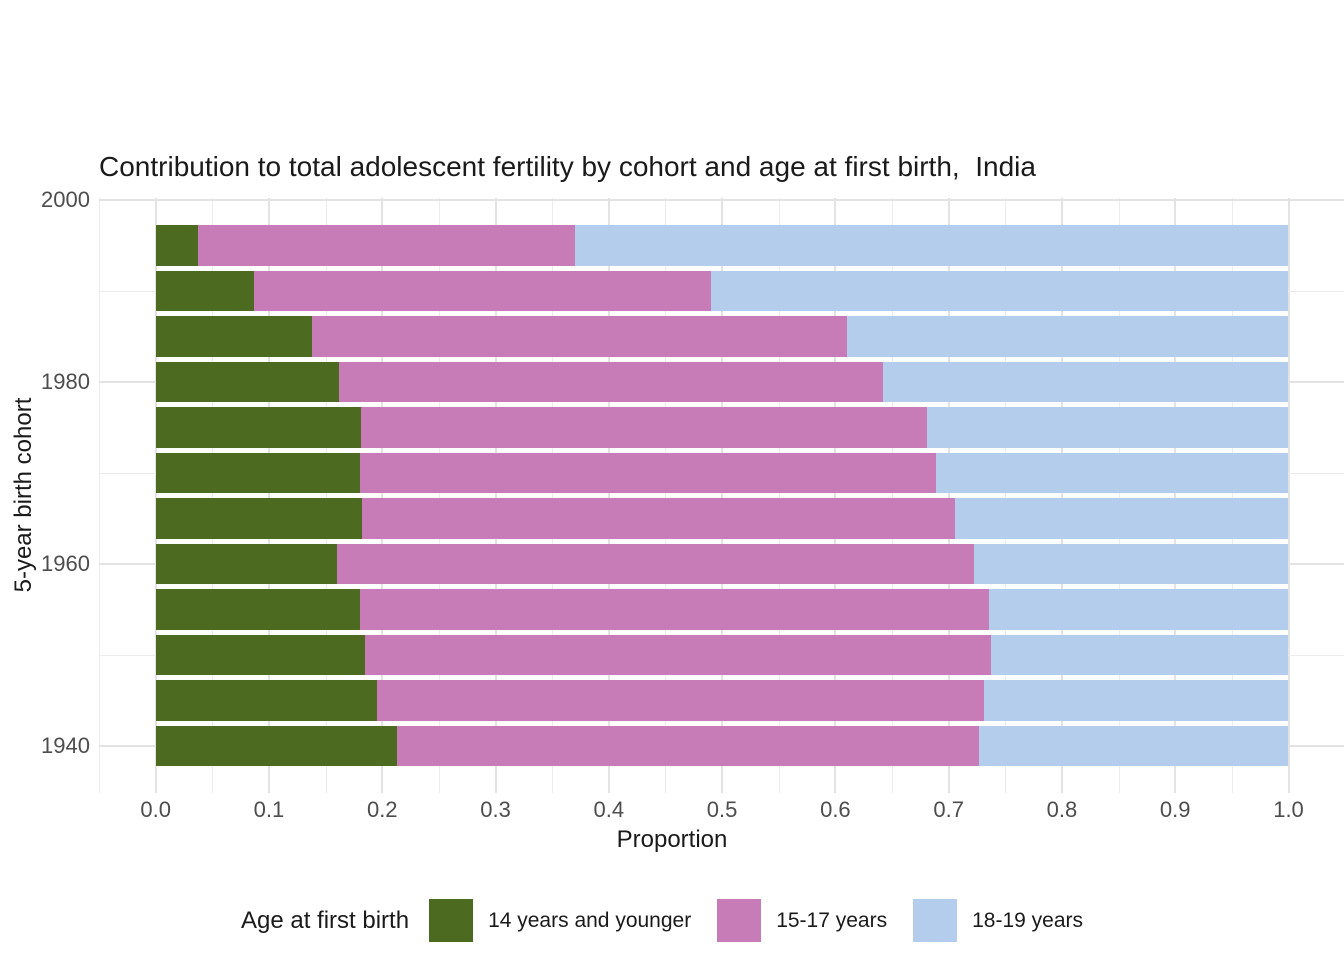  Describe the element at coordinates (325, 920) in the screenshot. I see `legend-title: Age at first birth` at that location.